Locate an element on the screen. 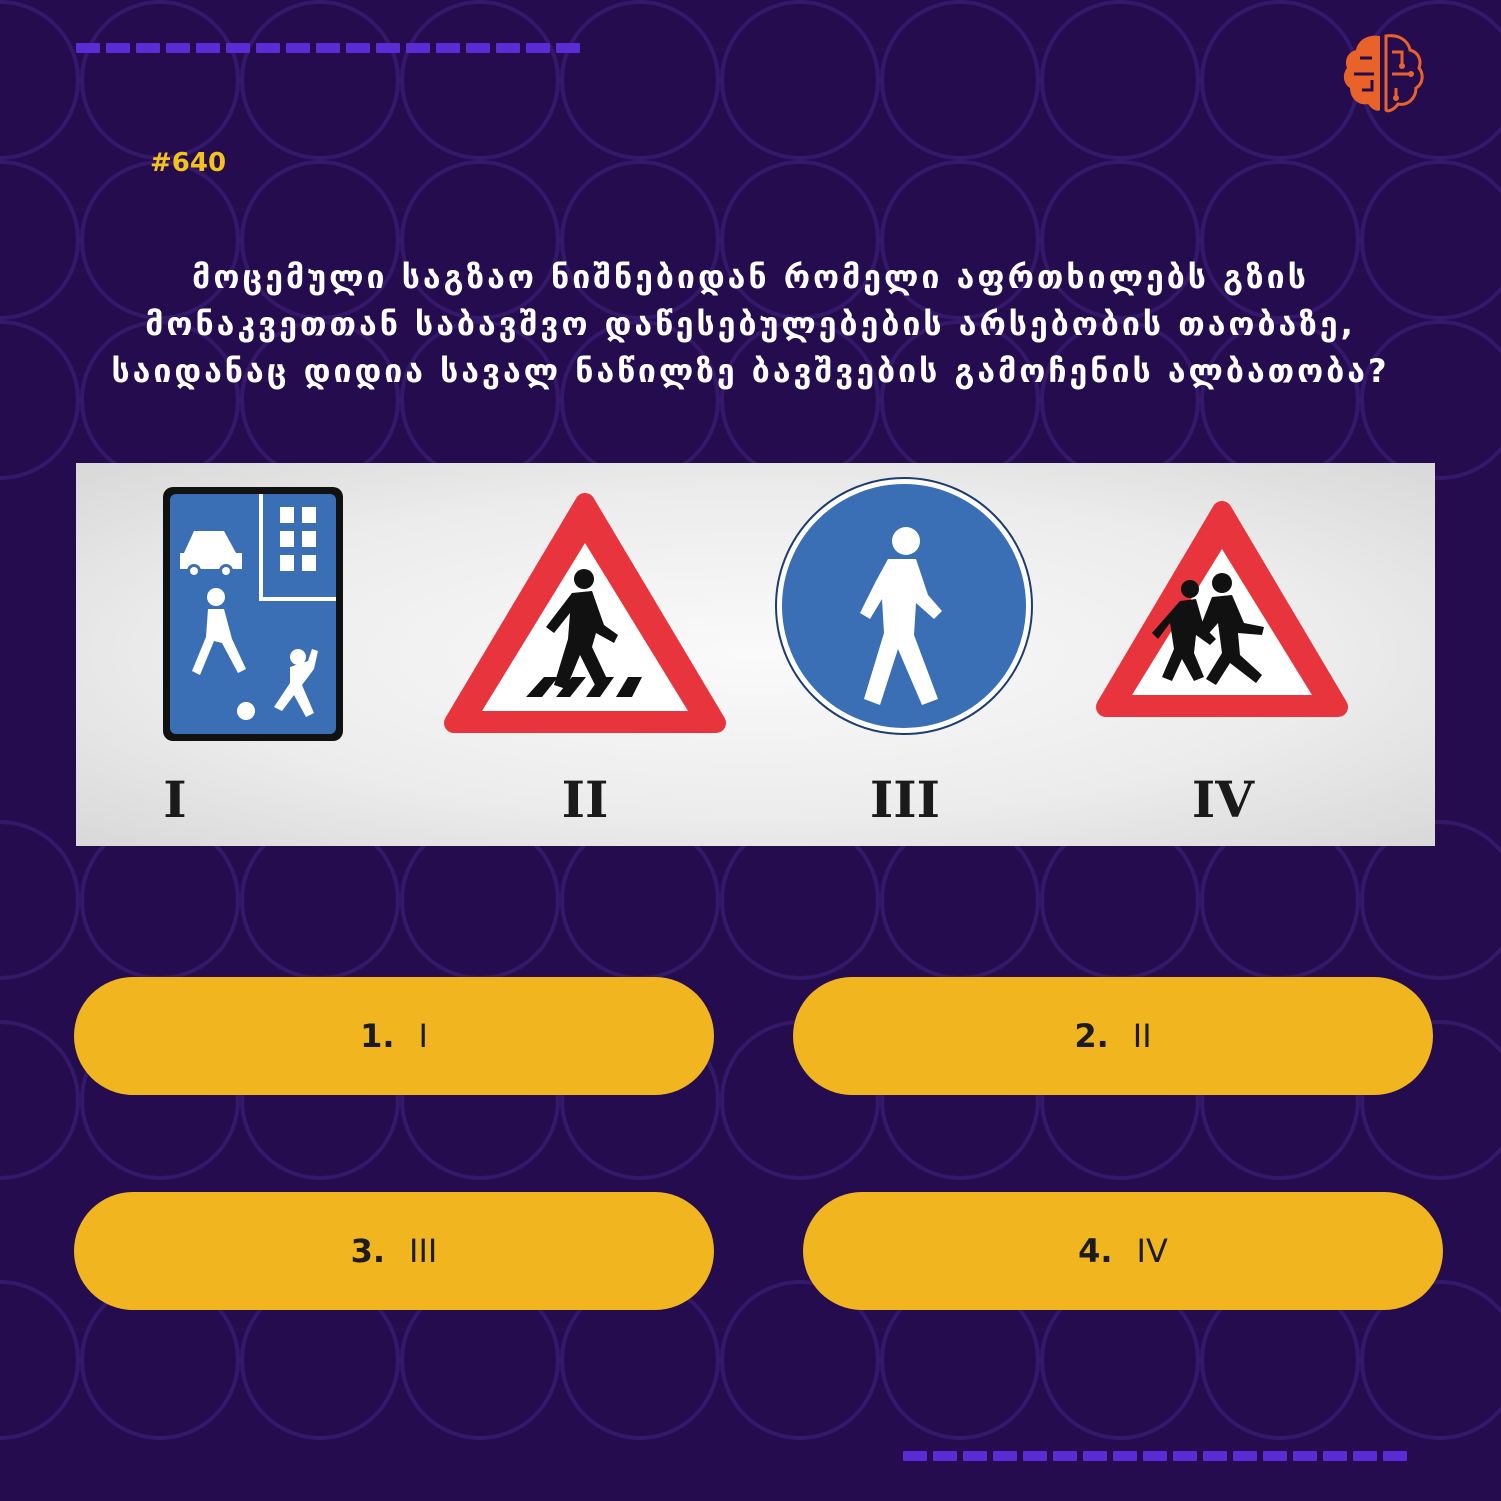  answer-label: II is located at coordinates (1142, 1036).